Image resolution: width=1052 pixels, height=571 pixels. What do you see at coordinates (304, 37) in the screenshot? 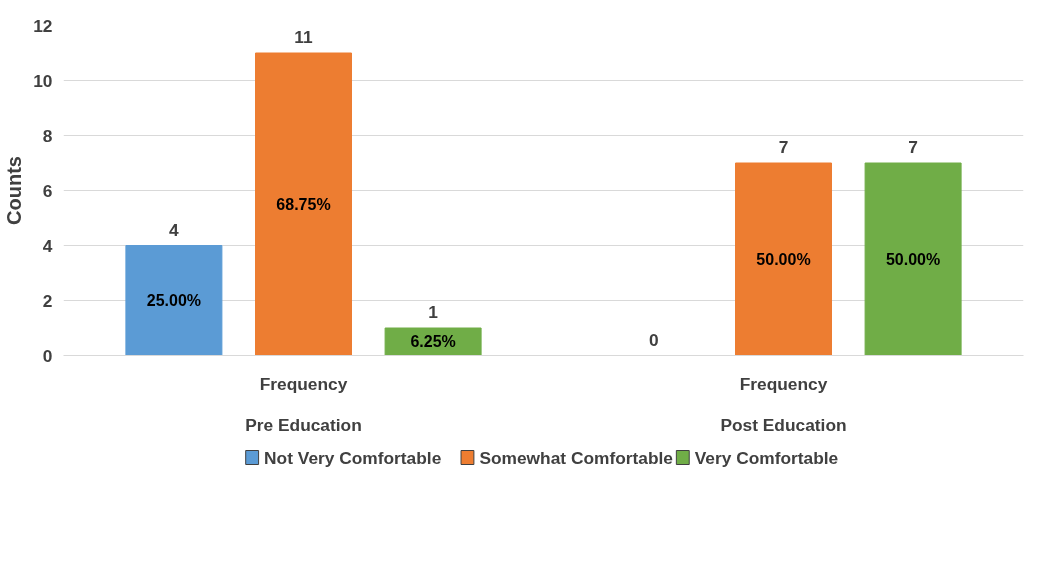
I see `data-label: 11` at bounding box center [304, 37].